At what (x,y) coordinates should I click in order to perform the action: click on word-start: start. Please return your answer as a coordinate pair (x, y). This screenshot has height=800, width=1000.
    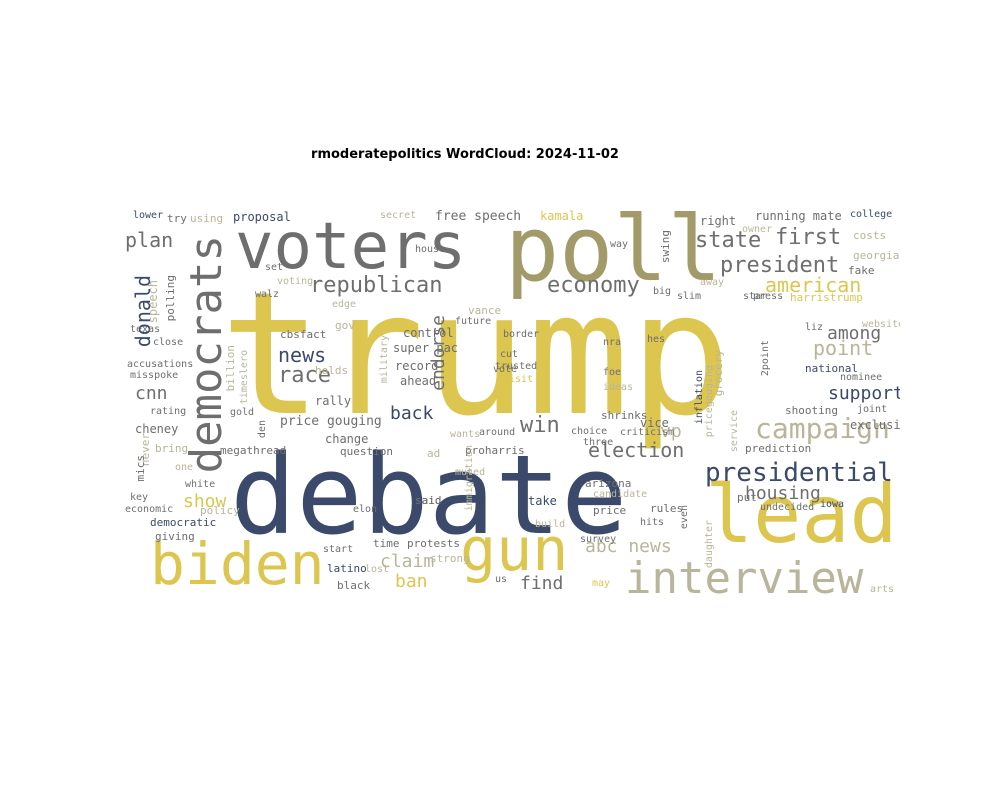
    Looking at the image, I should click on (338, 549).